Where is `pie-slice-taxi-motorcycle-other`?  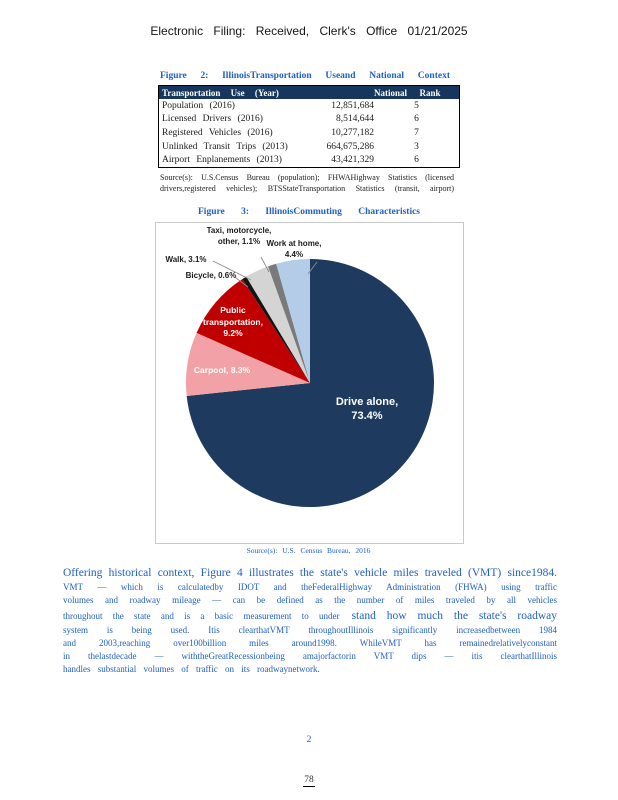
pie-slice-taxi-motorcycle-other is located at coordinates (289, 323).